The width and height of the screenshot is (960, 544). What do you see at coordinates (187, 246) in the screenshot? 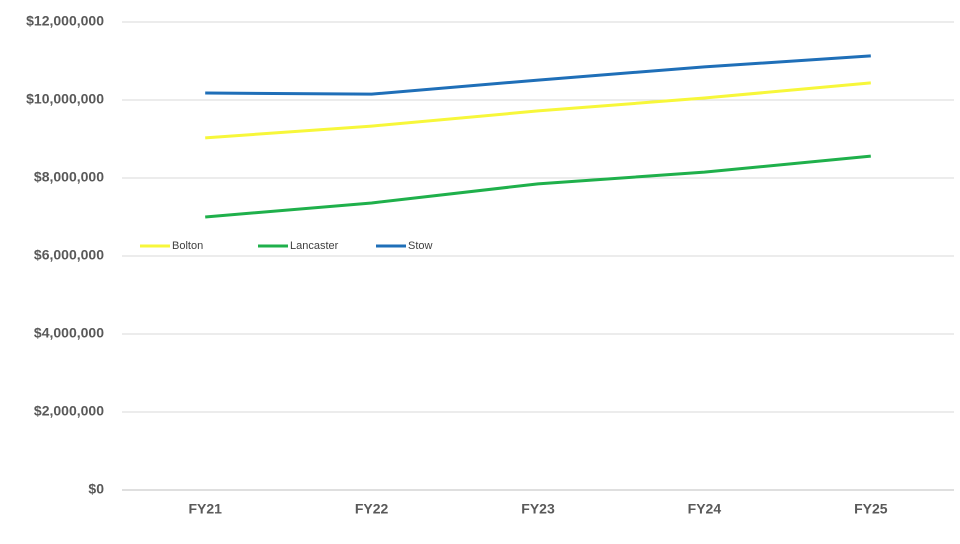
I see `legend-label: Bolton` at bounding box center [187, 246].